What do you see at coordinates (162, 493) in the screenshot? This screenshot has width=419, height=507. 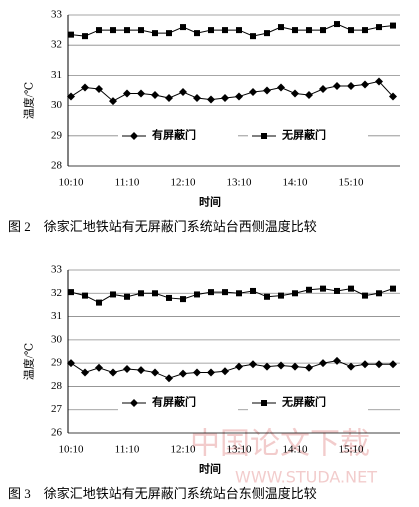 I see `caption: 图 3 徐家汇地铁站有无屏蔽门系统站台东侧温度比较` at bounding box center [162, 493].